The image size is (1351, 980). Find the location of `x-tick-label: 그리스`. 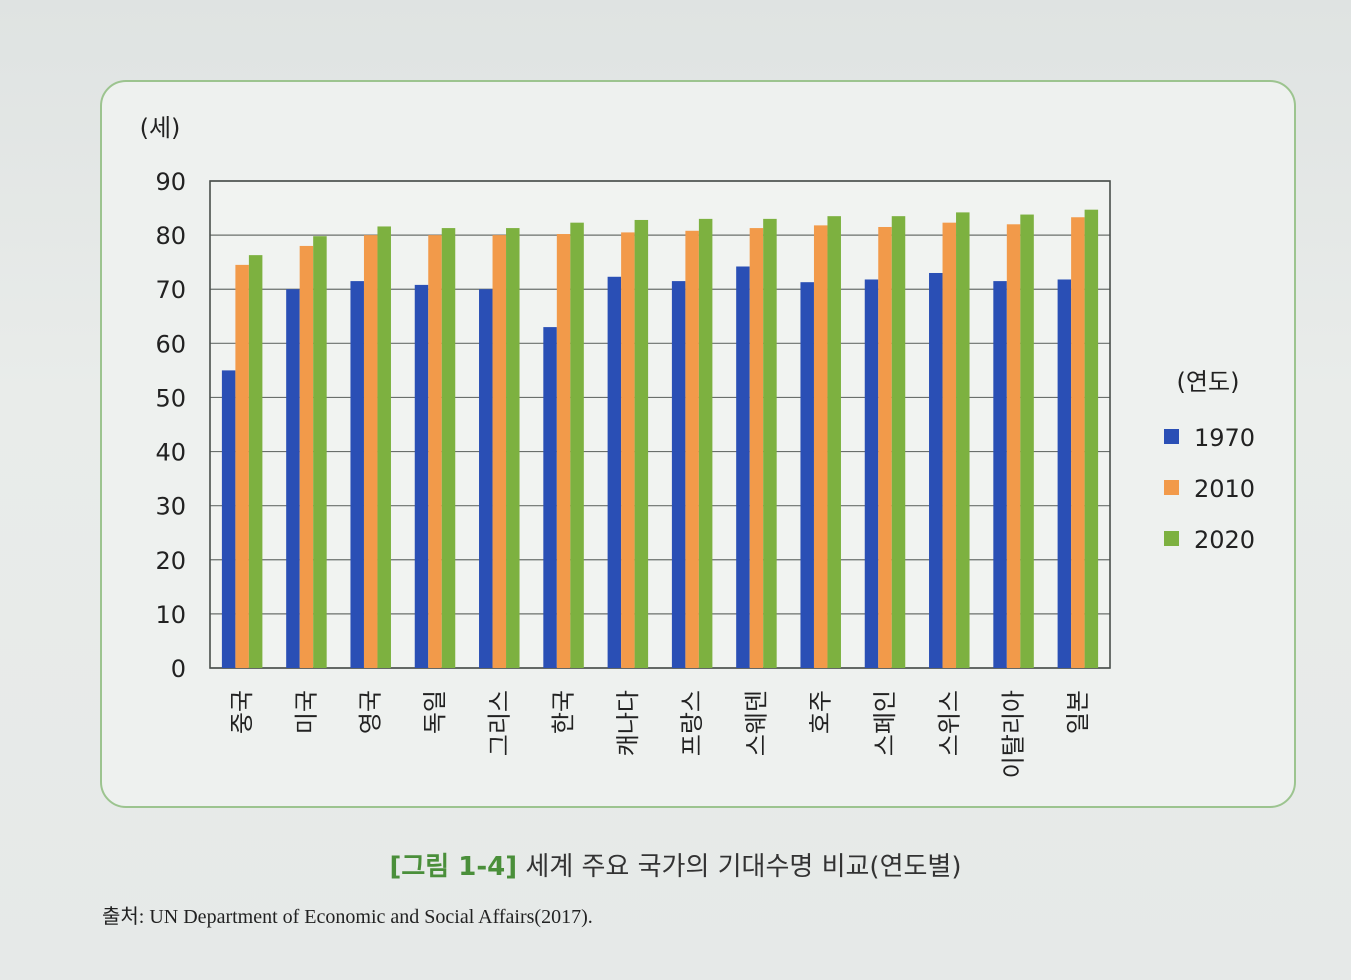

x-tick-label: 그리스 is located at coordinates (499, 723).